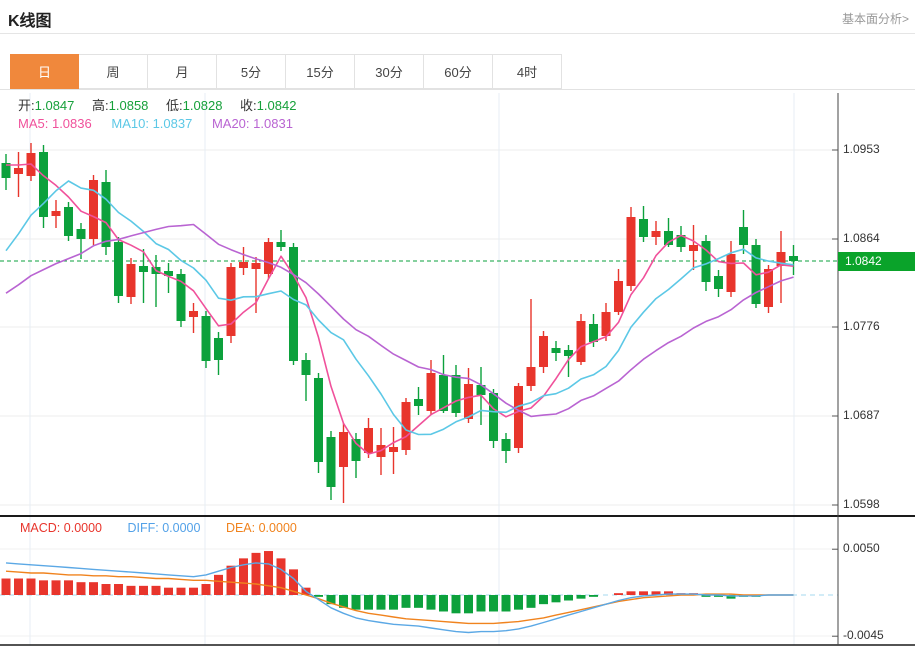 The width and height of the screenshot is (915, 647). What do you see at coordinates (389, 71) in the screenshot?
I see `tab-30min: 30分` at bounding box center [389, 71].